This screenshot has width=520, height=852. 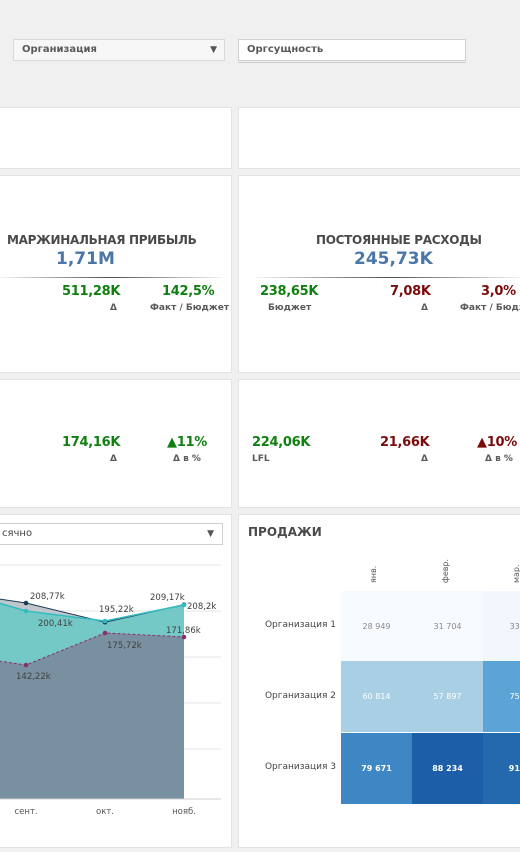 What do you see at coordinates (285, 532) in the screenshot?
I see `sales-title: ПРОДАЖИ` at bounding box center [285, 532].